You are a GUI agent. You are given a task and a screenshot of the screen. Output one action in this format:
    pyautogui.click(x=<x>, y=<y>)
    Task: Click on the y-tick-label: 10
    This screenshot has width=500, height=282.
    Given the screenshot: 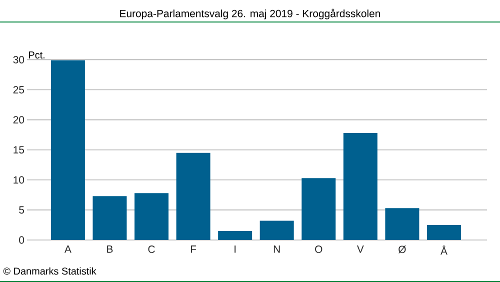 What is the action you would take?
    pyautogui.click(x=19, y=180)
    